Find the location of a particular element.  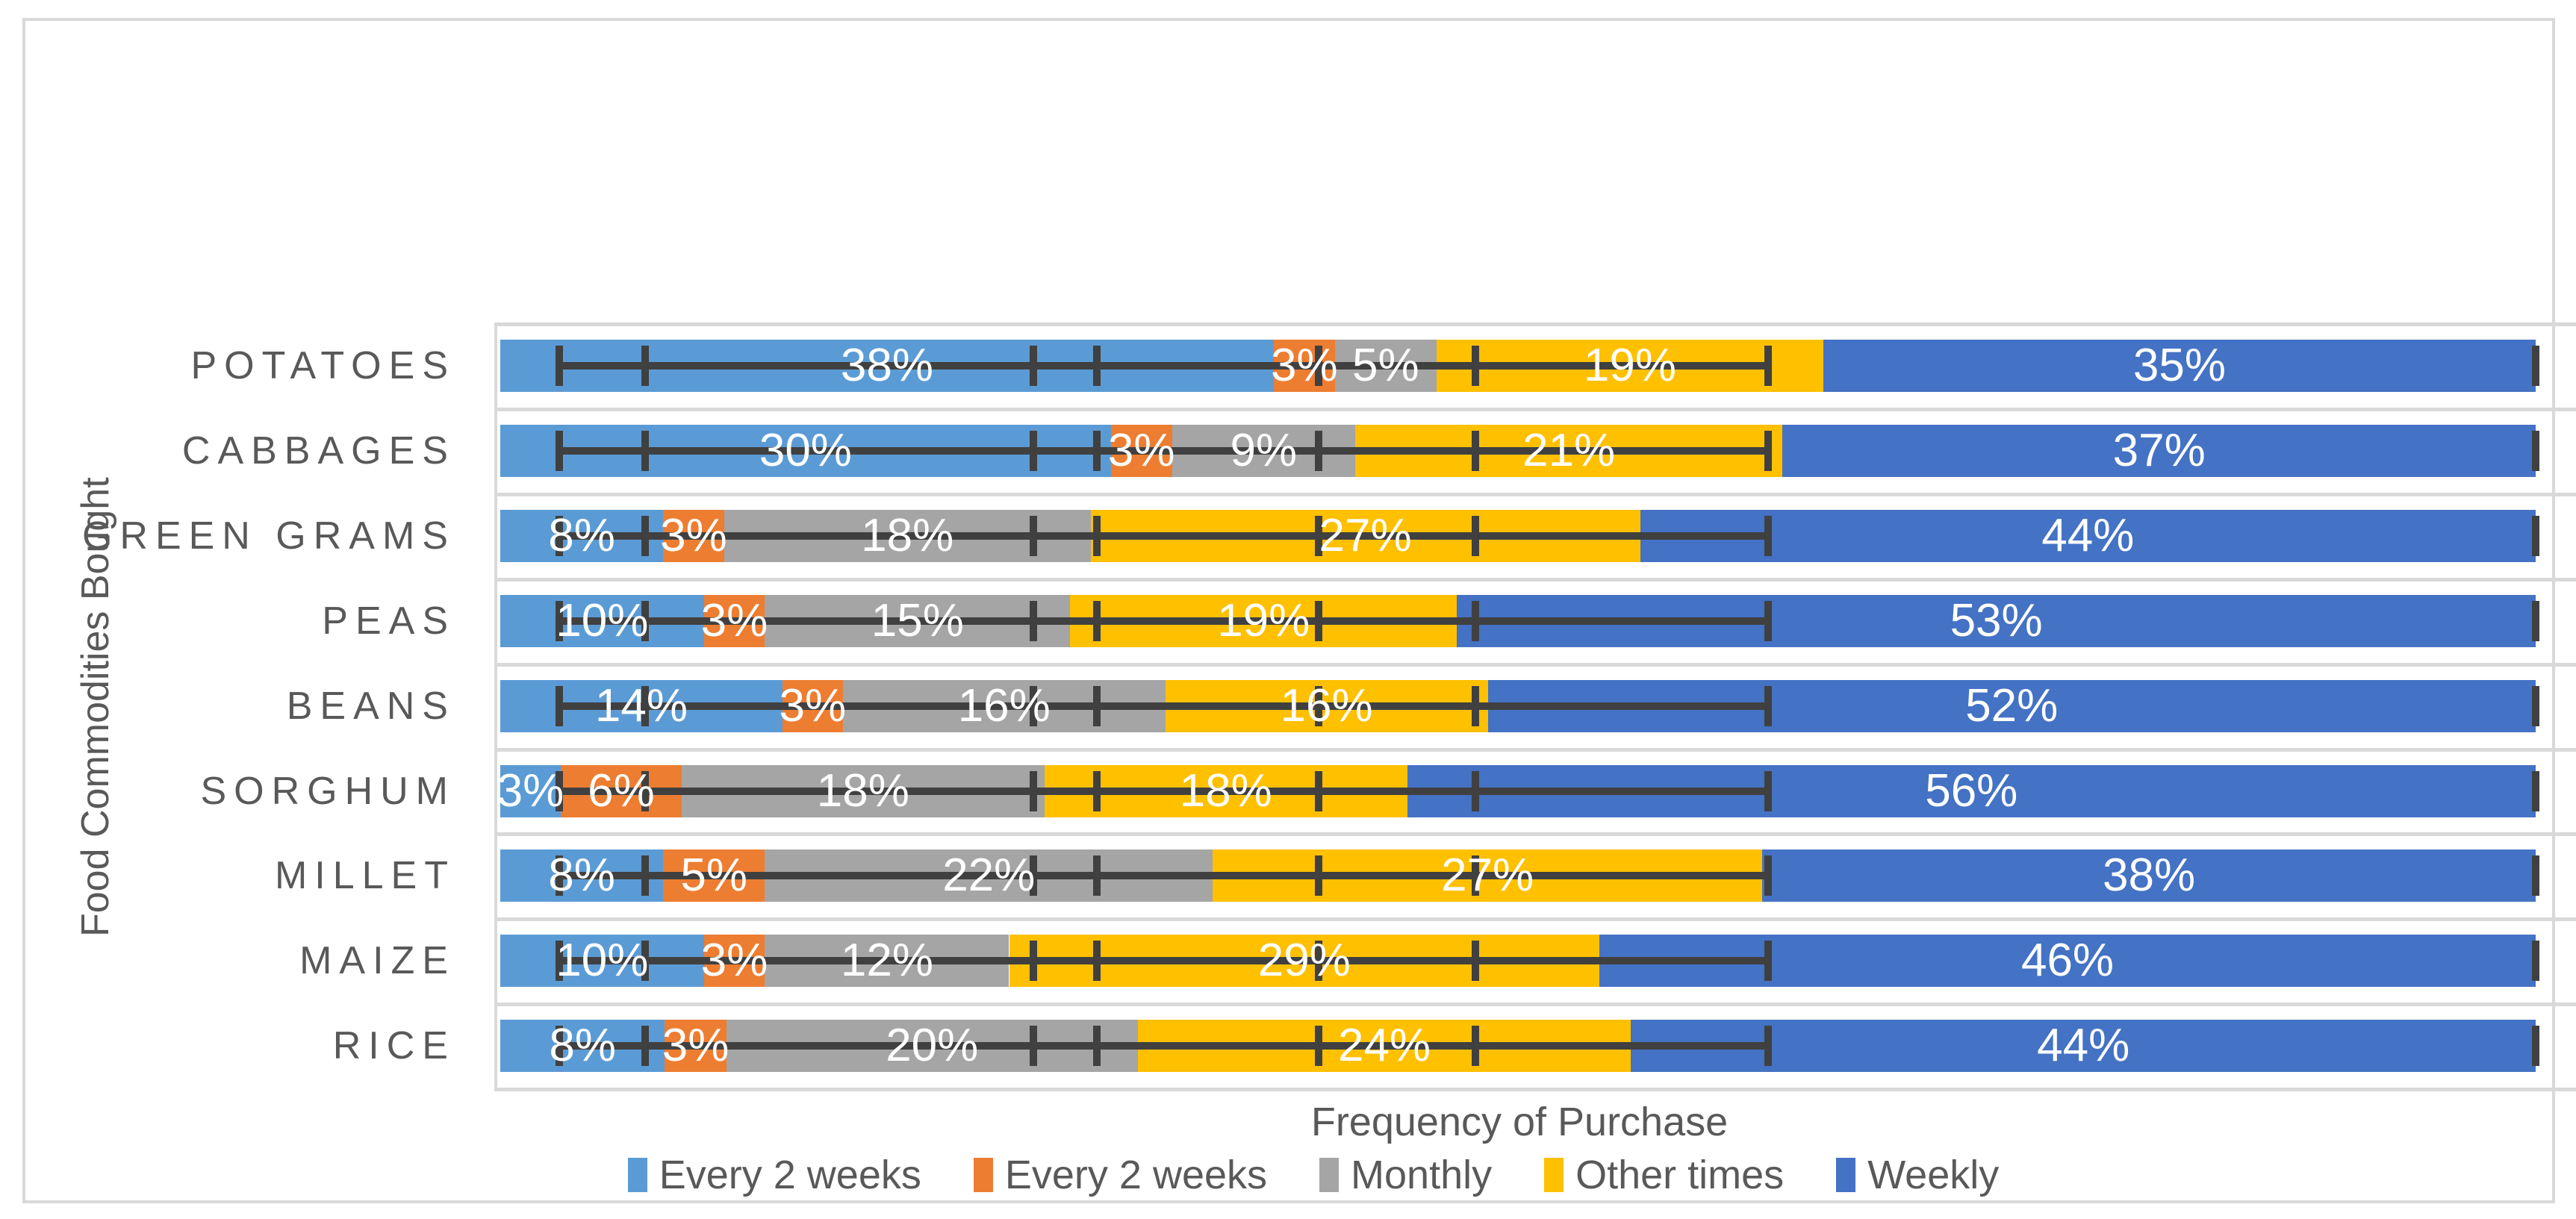

data-label: 14% is located at coordinates (641, 705).